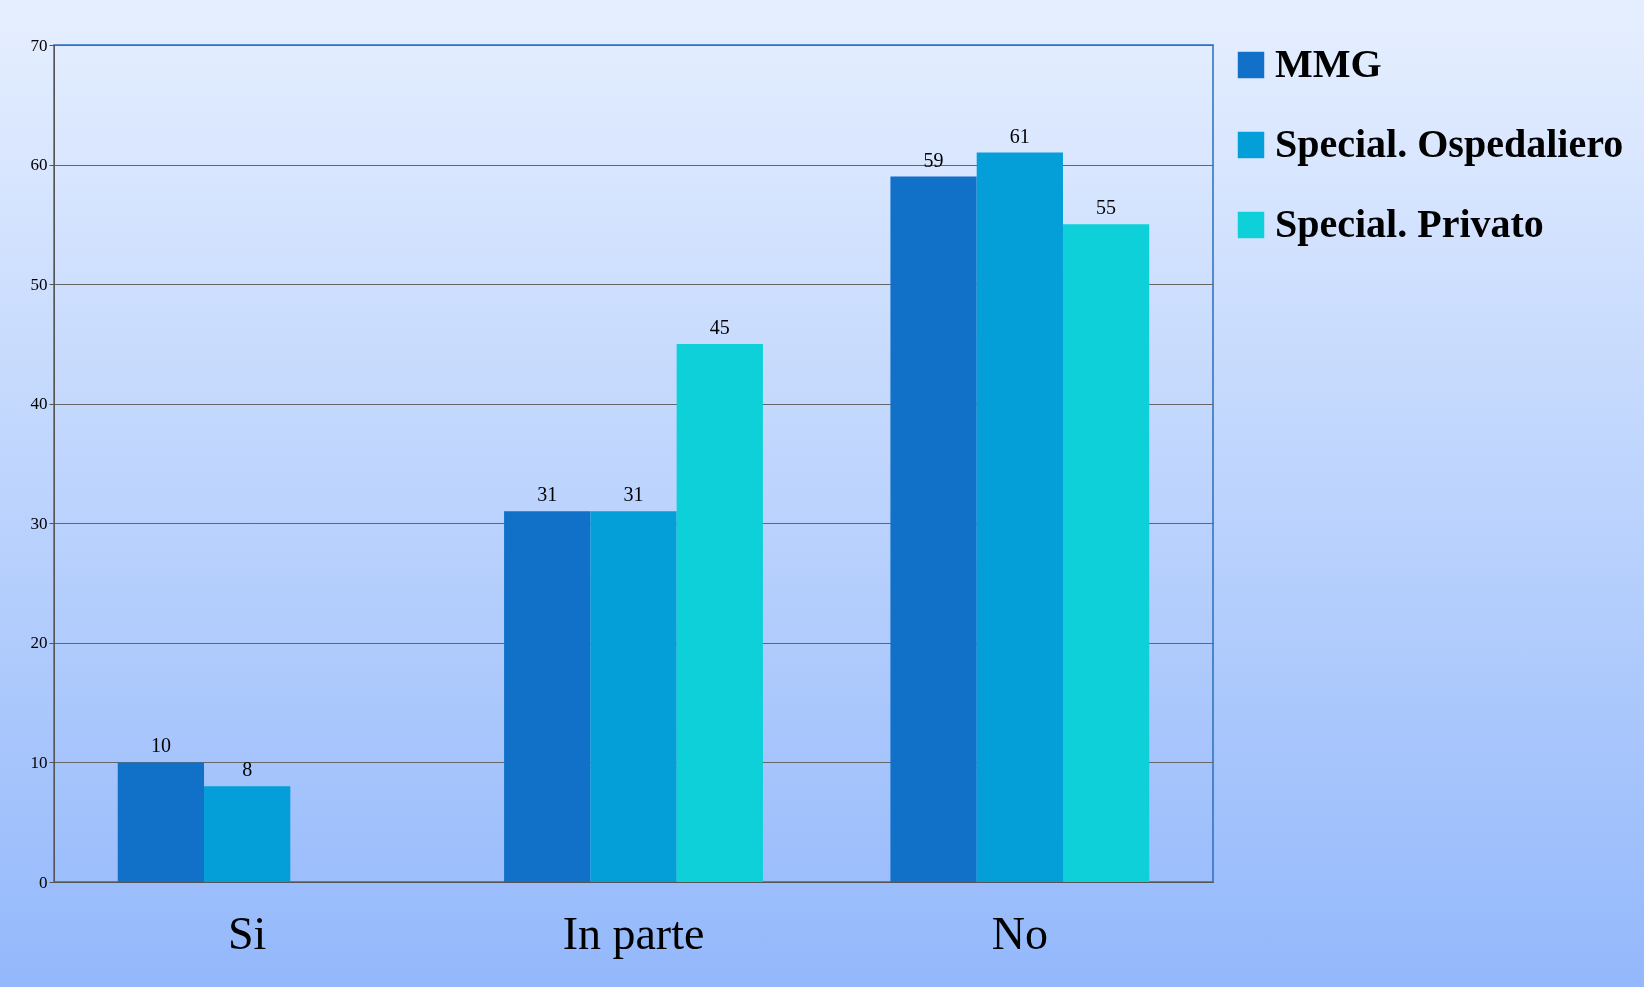  Describe the element at coordinates (719, 326) in the screenshot. I see `data-label: 45` at that location.